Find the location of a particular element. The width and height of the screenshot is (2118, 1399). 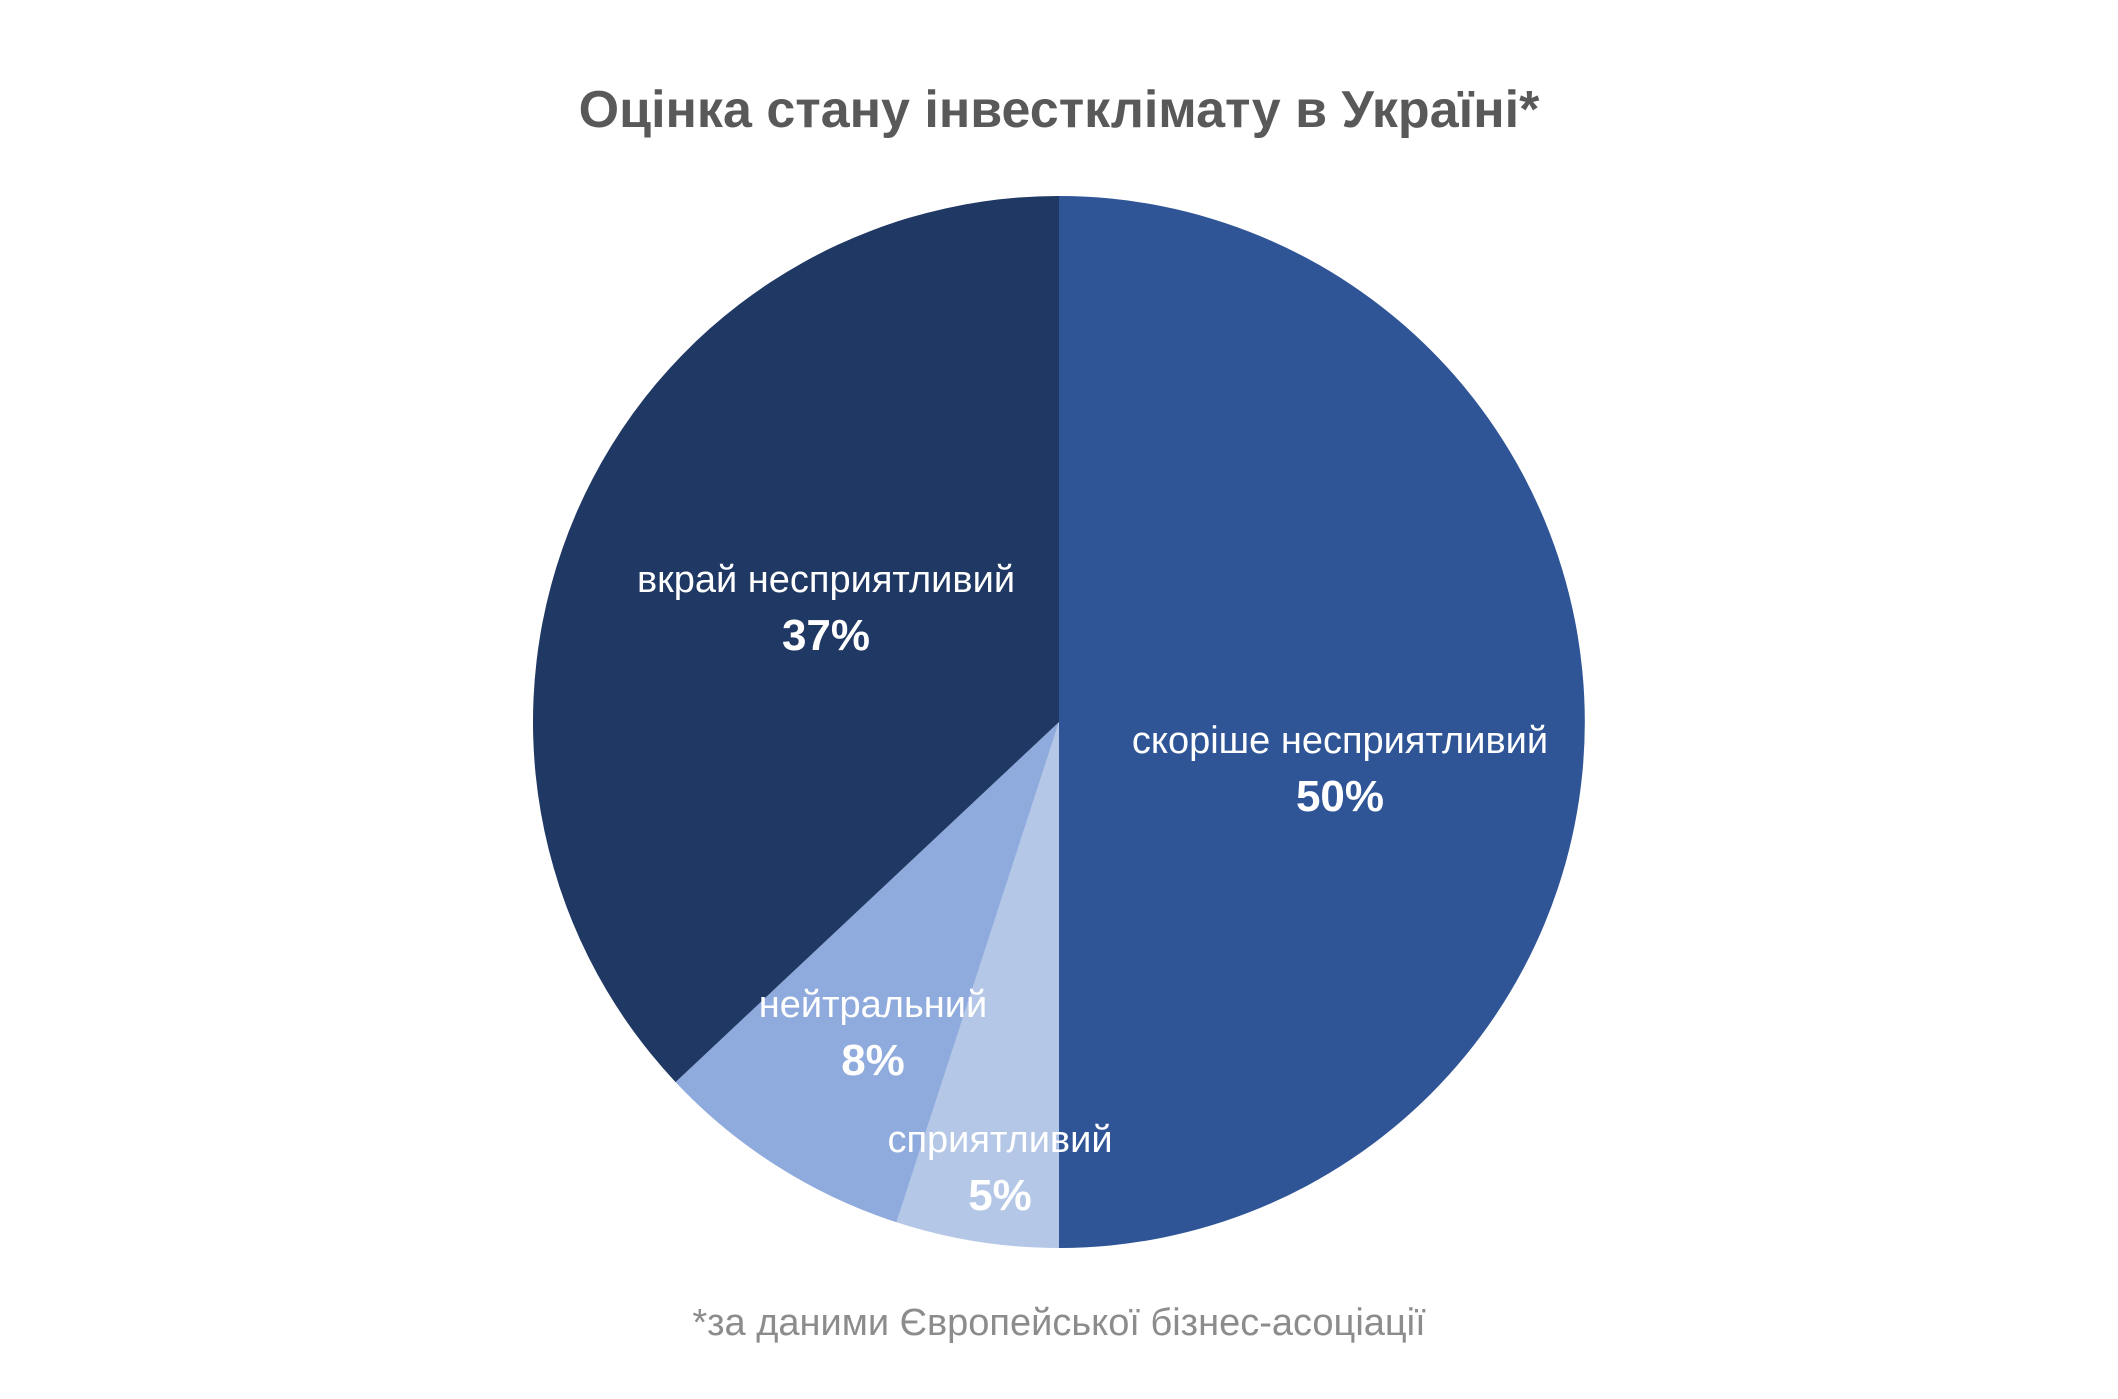

slice-value-label: 50% is located at coordinates (1340, 796).